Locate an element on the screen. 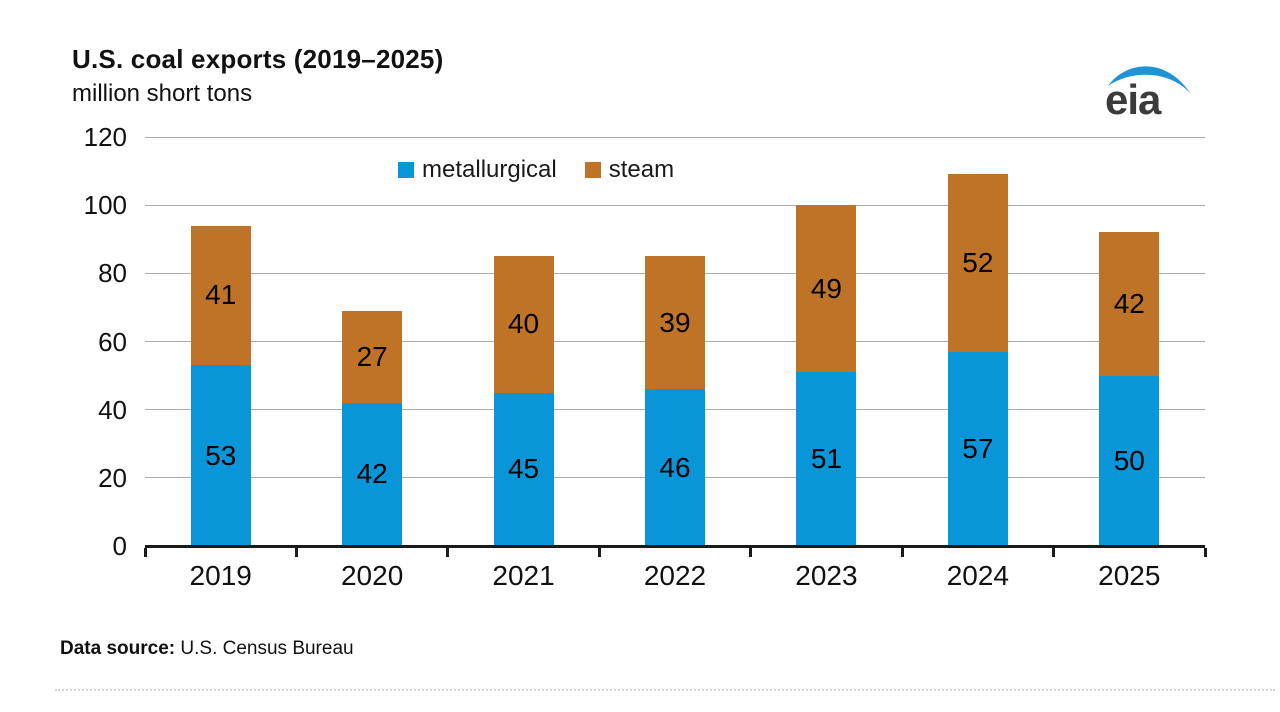 This screenshot has height=712, width=1280. chart-legend: metallurgical steam is located at coordinates (536, 170).